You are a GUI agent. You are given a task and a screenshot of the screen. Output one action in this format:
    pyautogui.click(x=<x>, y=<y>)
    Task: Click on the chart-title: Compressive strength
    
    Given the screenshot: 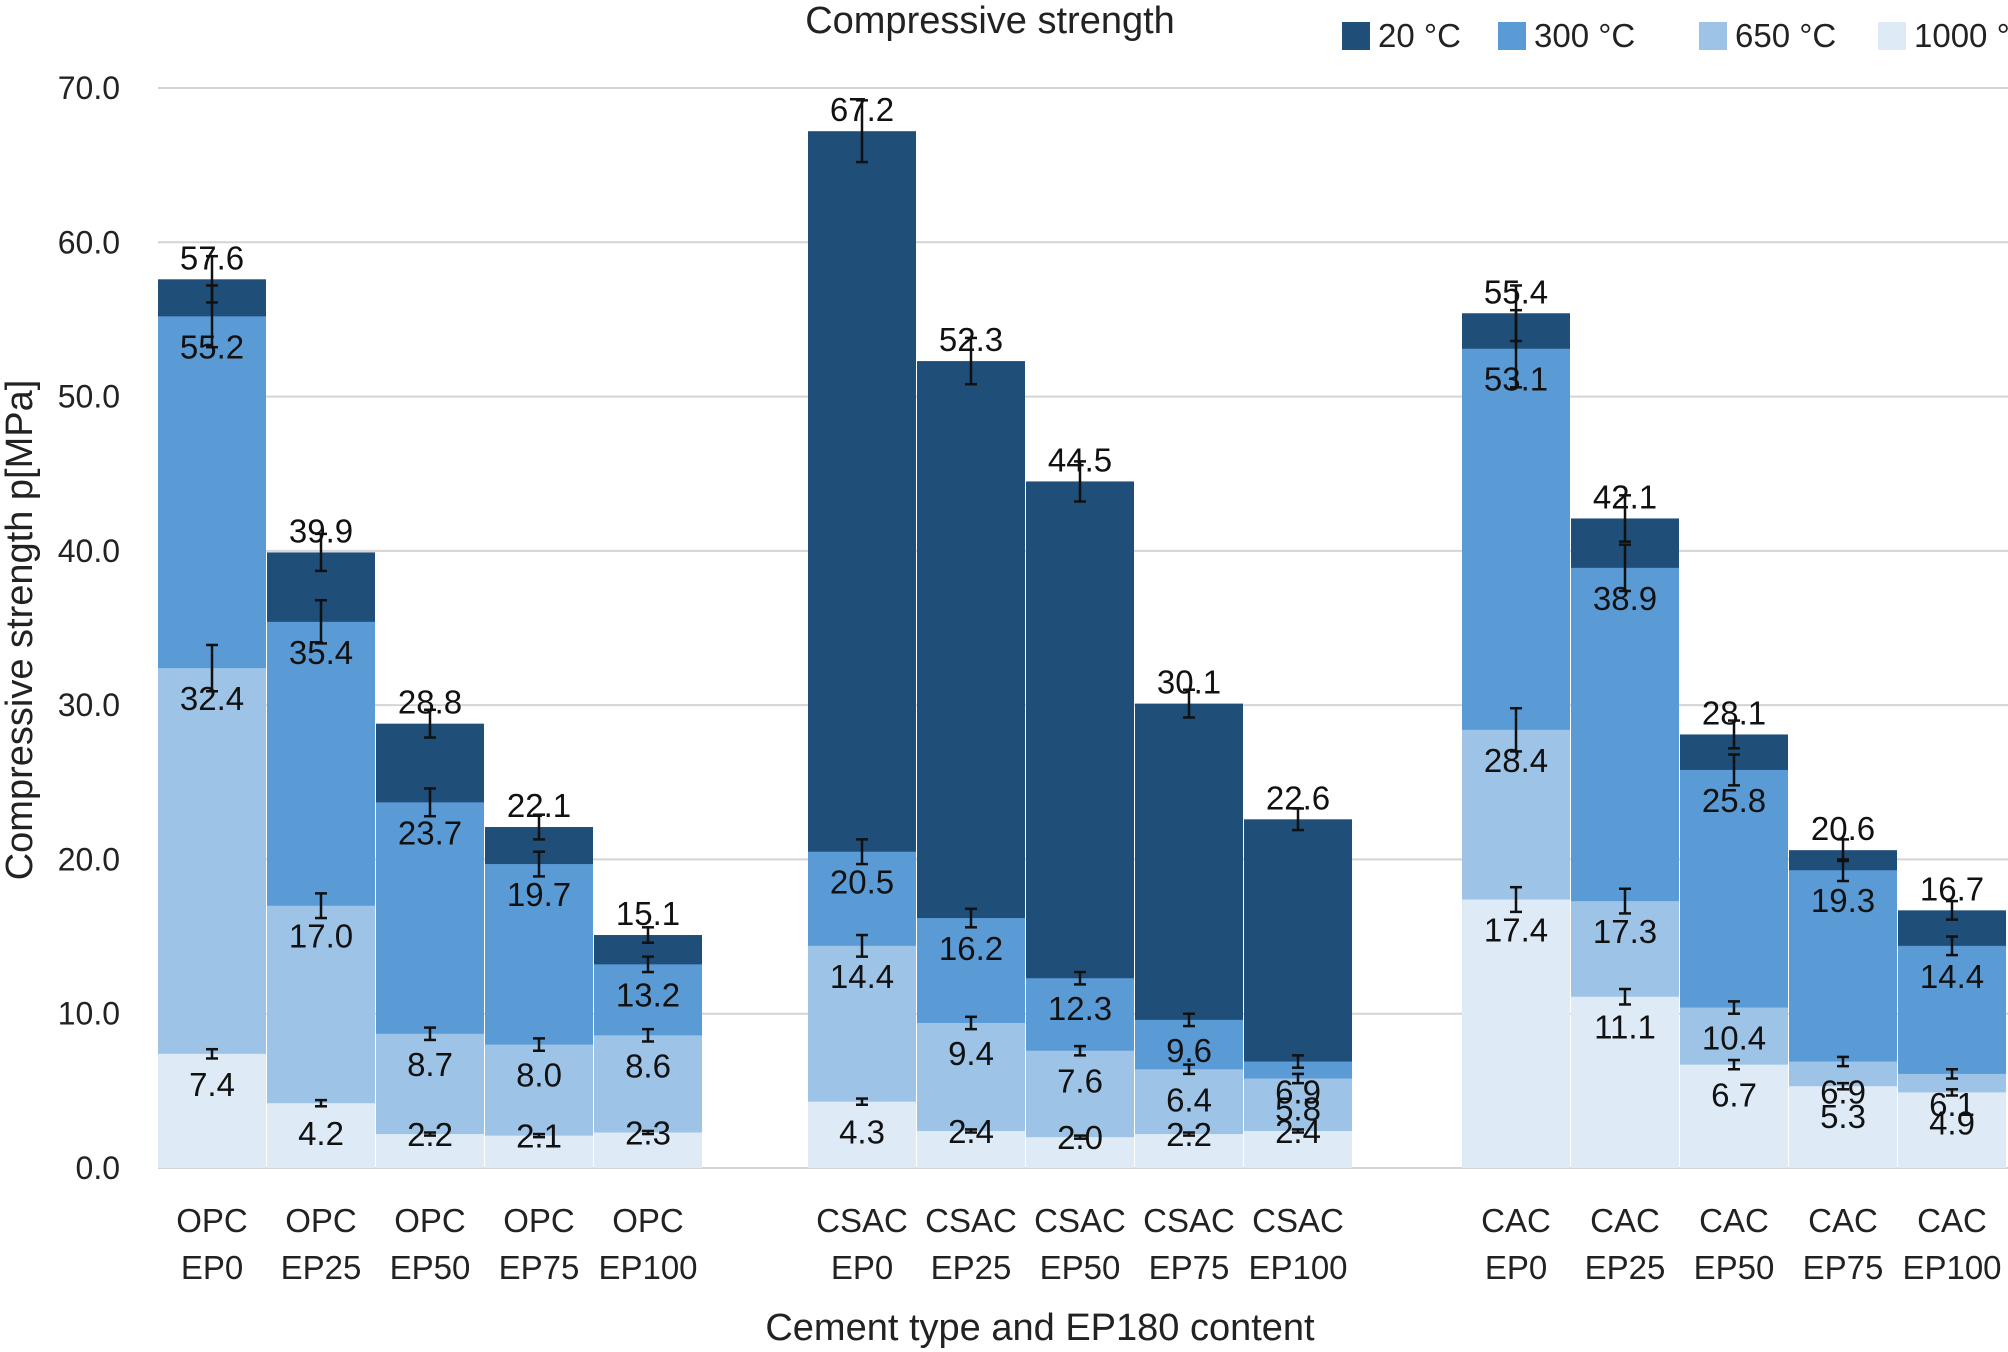 What is the action you would take?
    pyautogui.click(x=990, y=21)
    